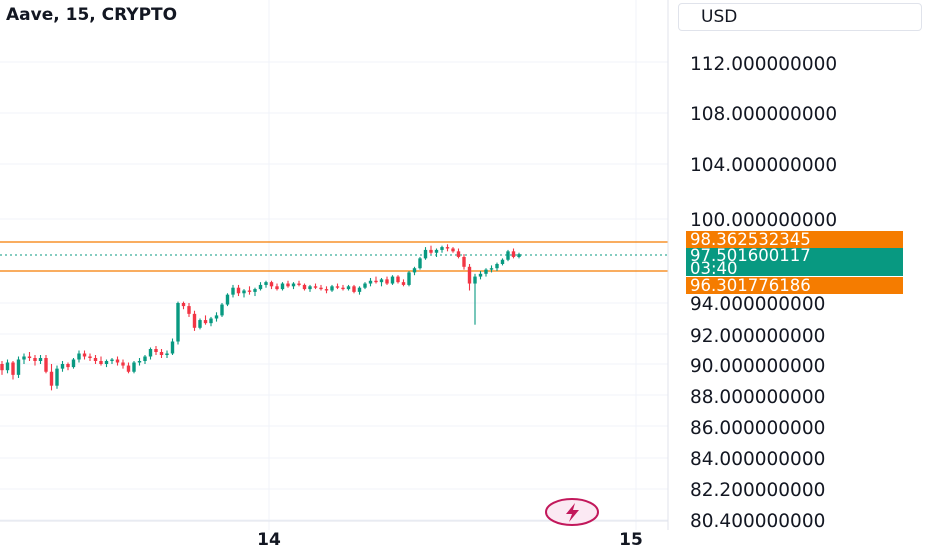 Image resolution: width=932 pixels, height=550 pixels. Describe the element at coordinates (750, 239) in the screenshot. I see `high-price-tag-label: 98.362532345` at that location.